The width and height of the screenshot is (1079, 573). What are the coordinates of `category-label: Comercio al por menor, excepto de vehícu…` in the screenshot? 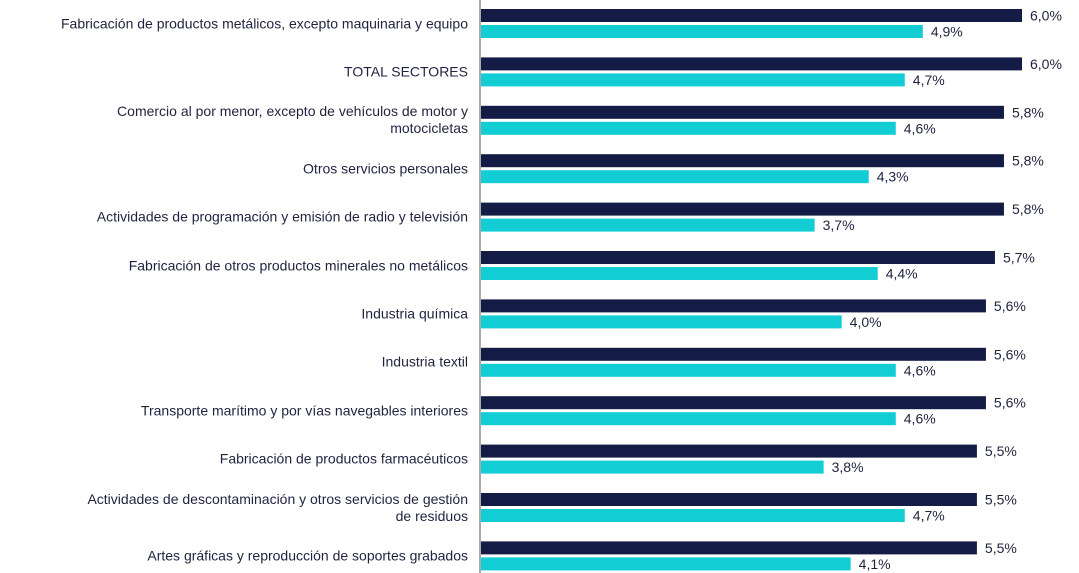 It's located at (234, 120).